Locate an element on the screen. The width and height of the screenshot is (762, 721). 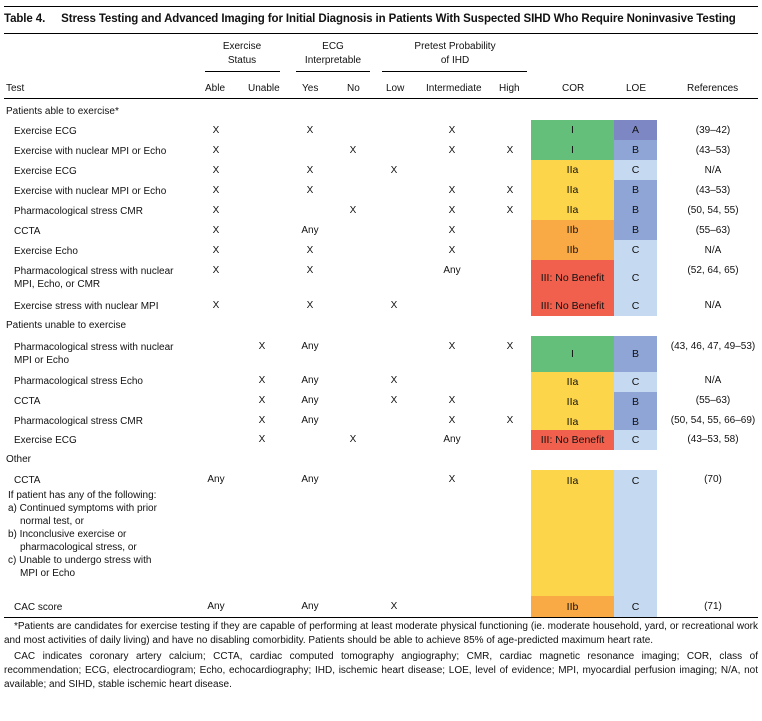
section-able: Patients able to exercise* is located at coordinates (62, 111).